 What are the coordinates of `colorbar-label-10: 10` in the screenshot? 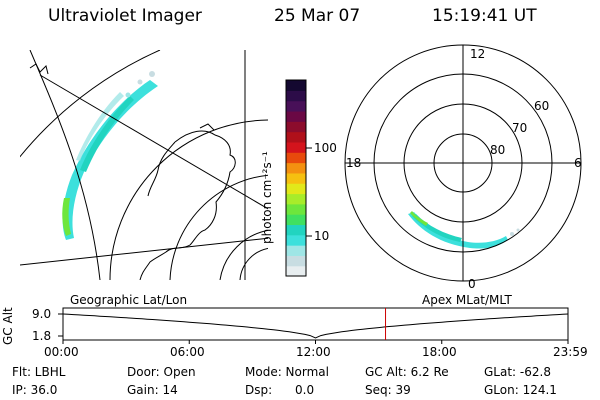 It's located at (322, 236).